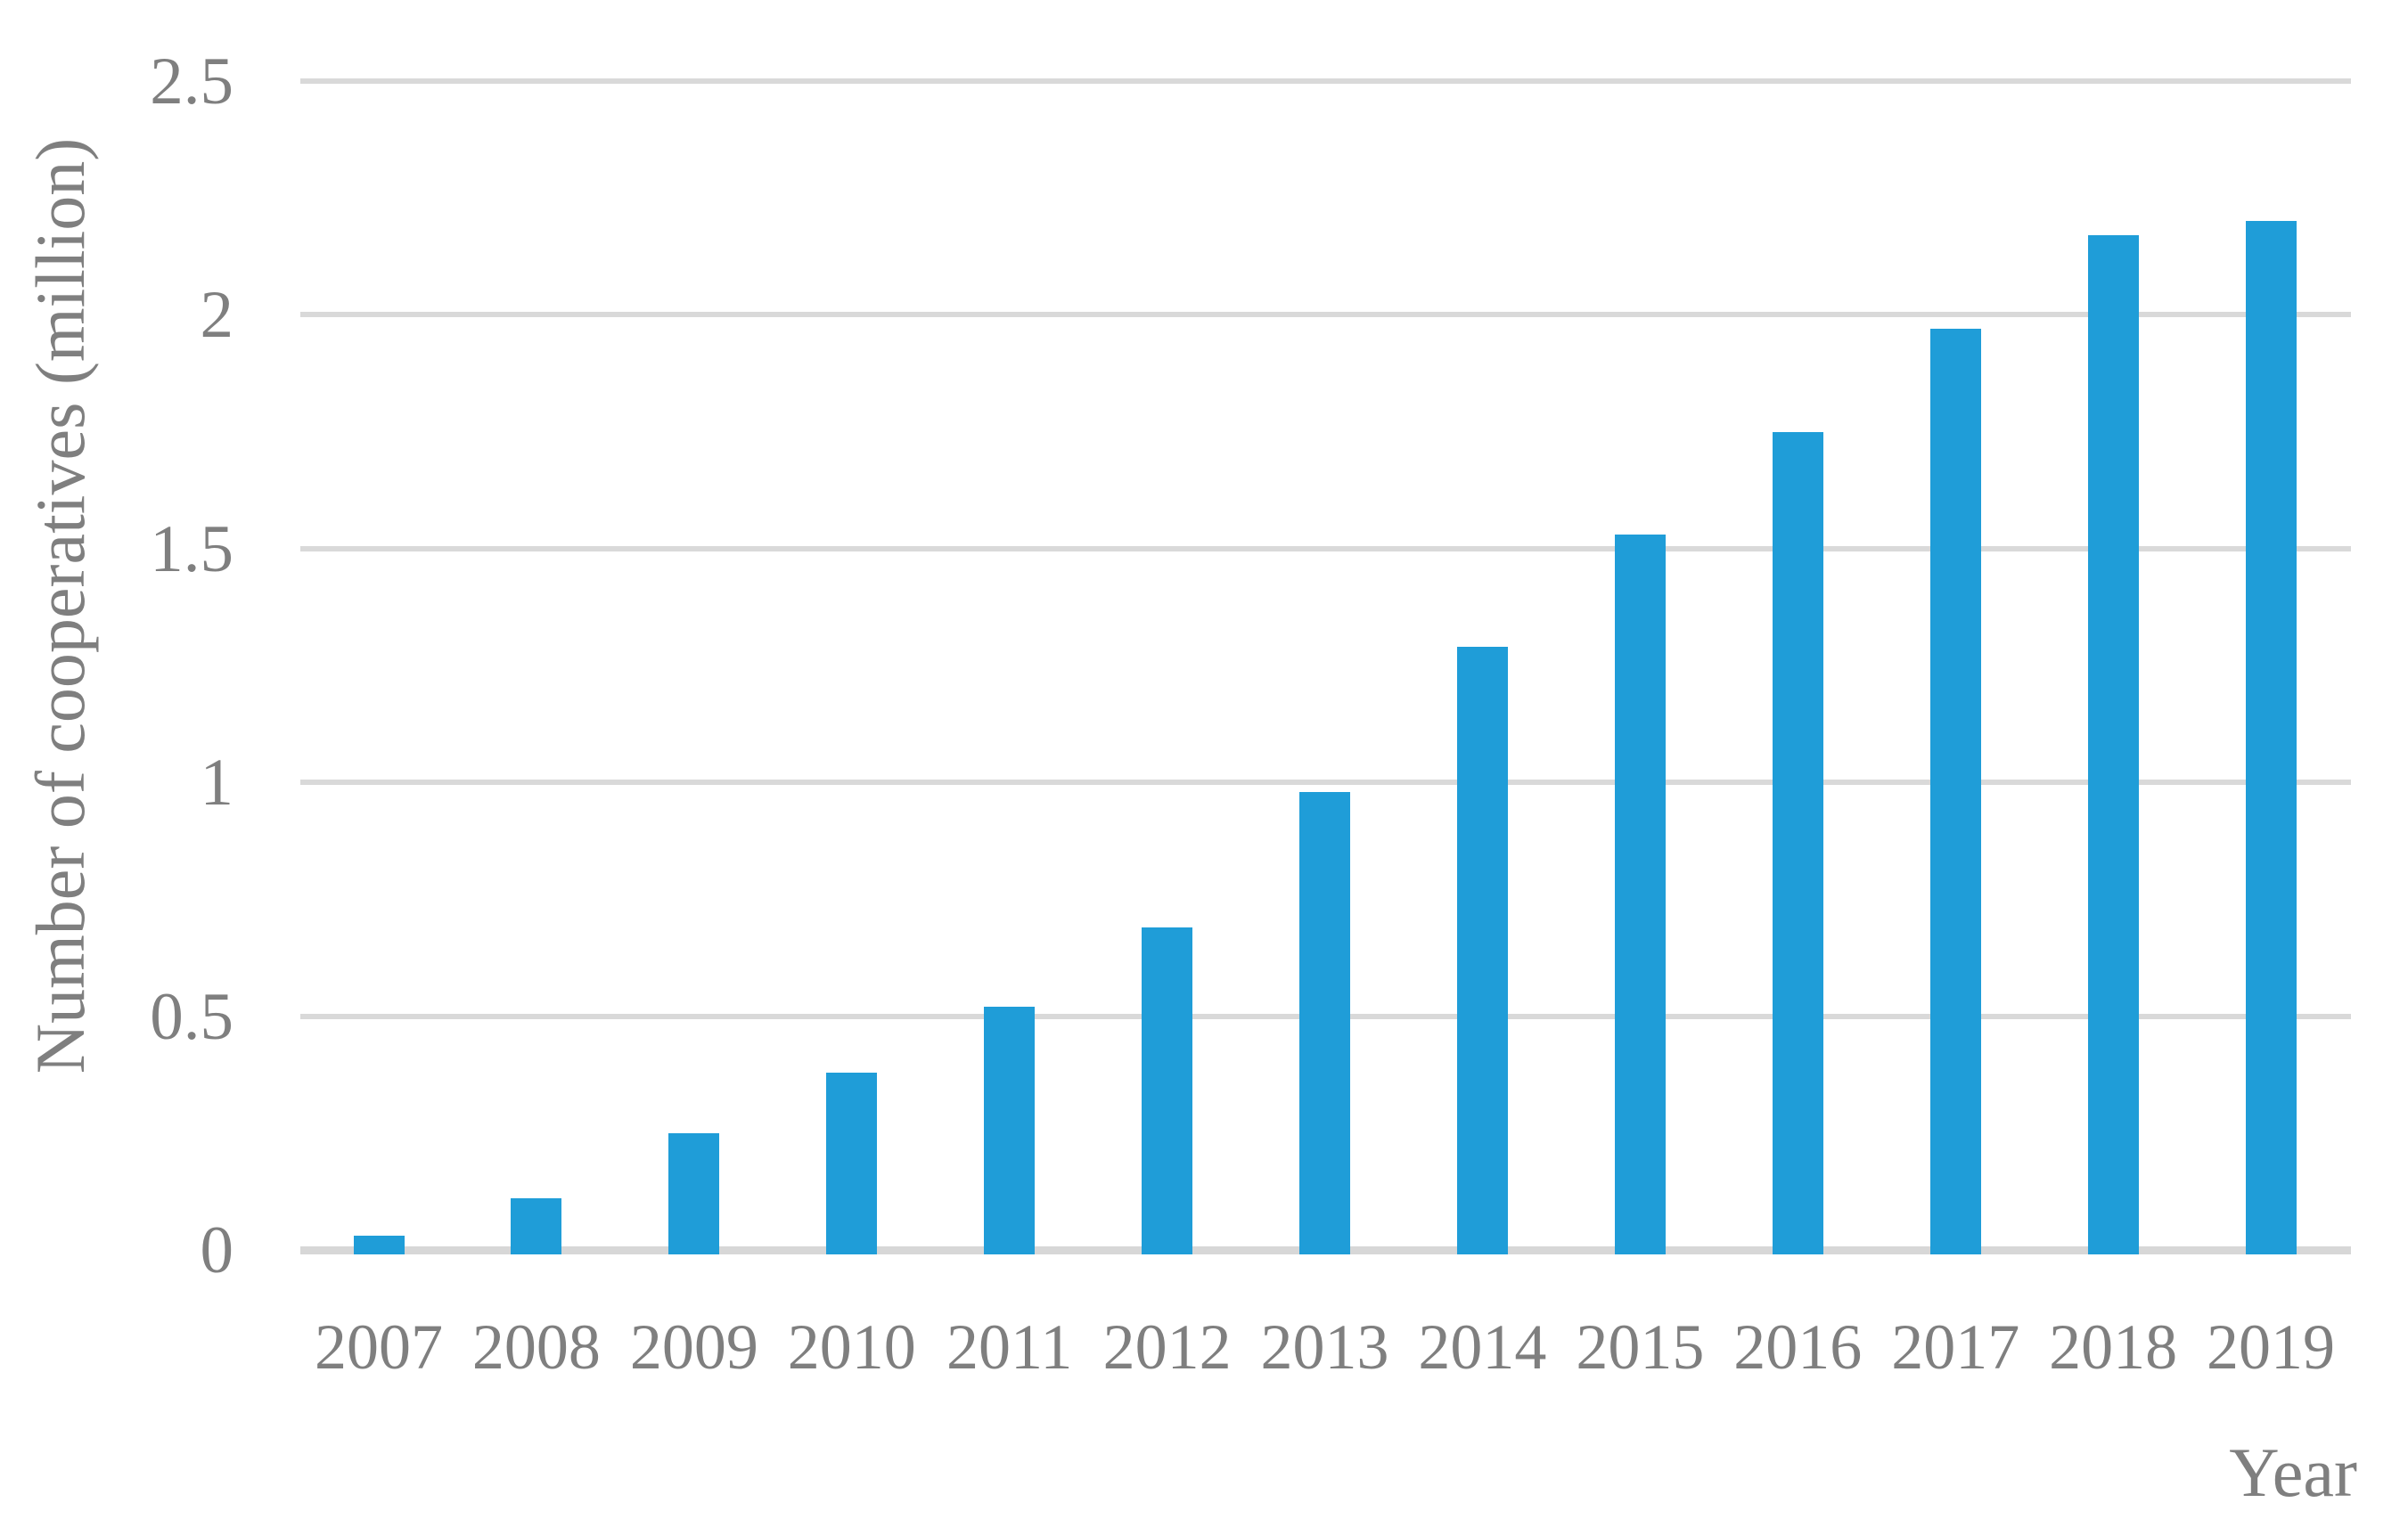 The image size is (2408, 1519). I want to click on bar-2013, so click(1325, 1022).